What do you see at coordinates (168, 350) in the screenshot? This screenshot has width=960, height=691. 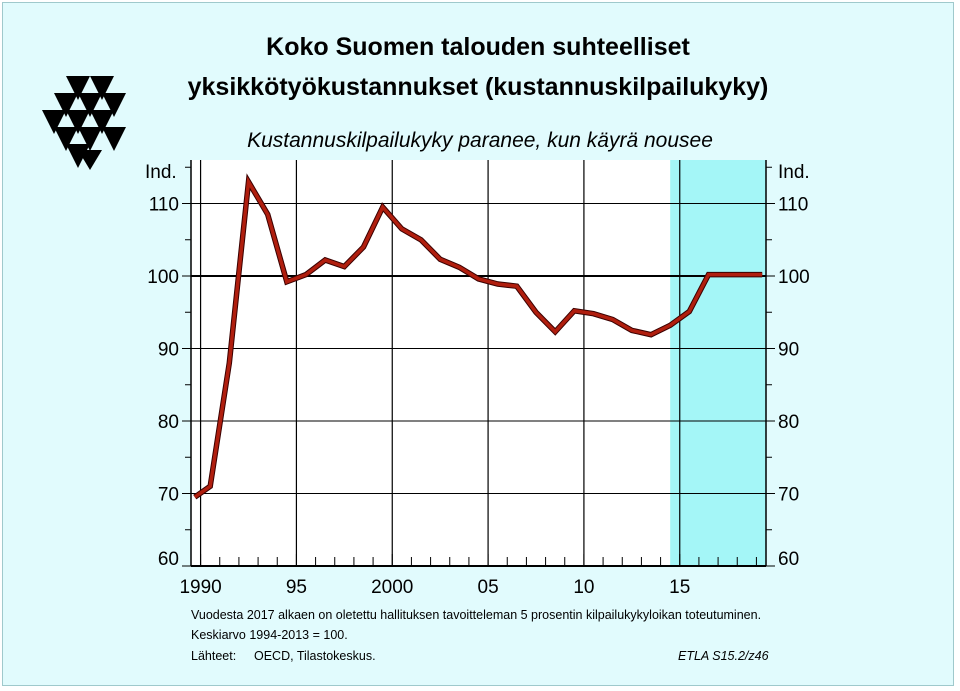 I see `y-tick-label-left: 90` at bounding box center [168, 350].